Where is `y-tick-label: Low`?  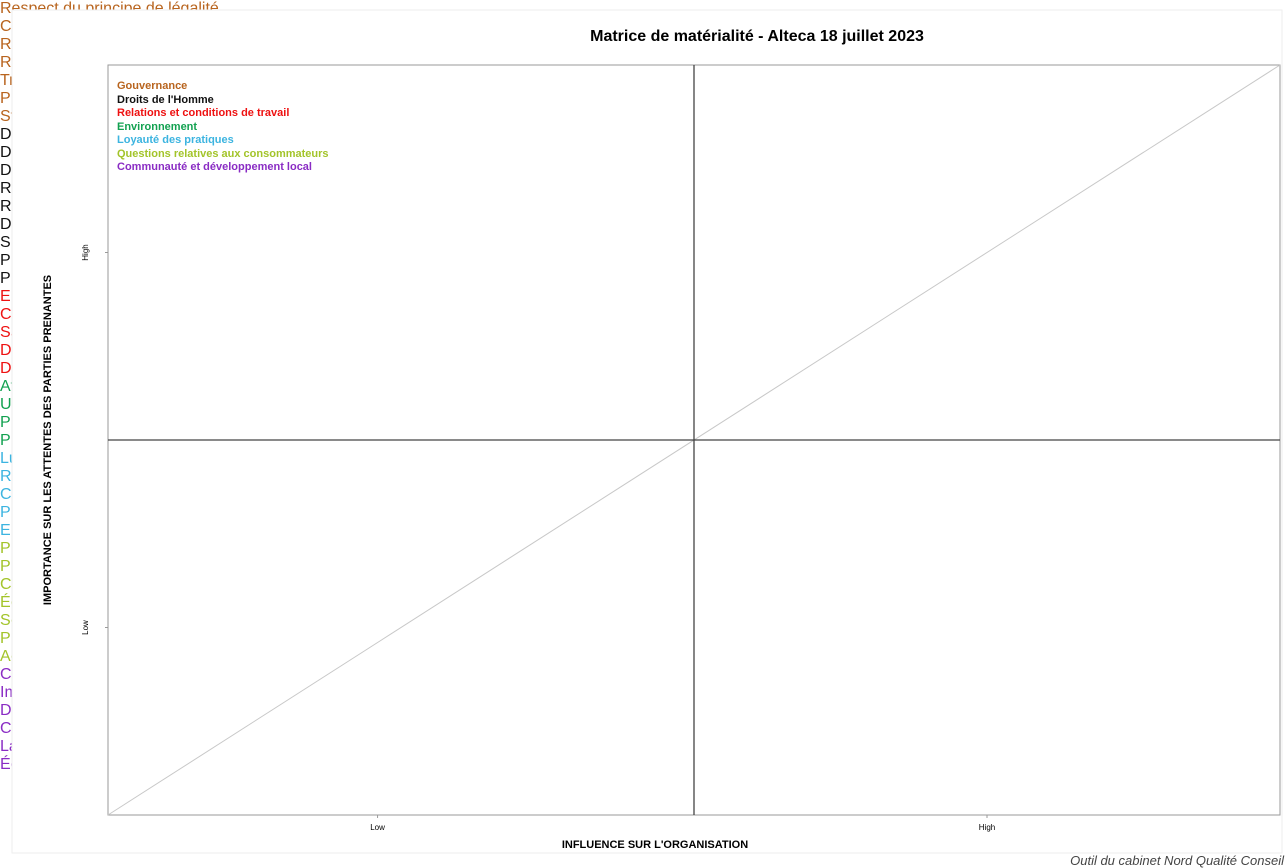
y-tick-label: Low is located at coordinates (85, 627).